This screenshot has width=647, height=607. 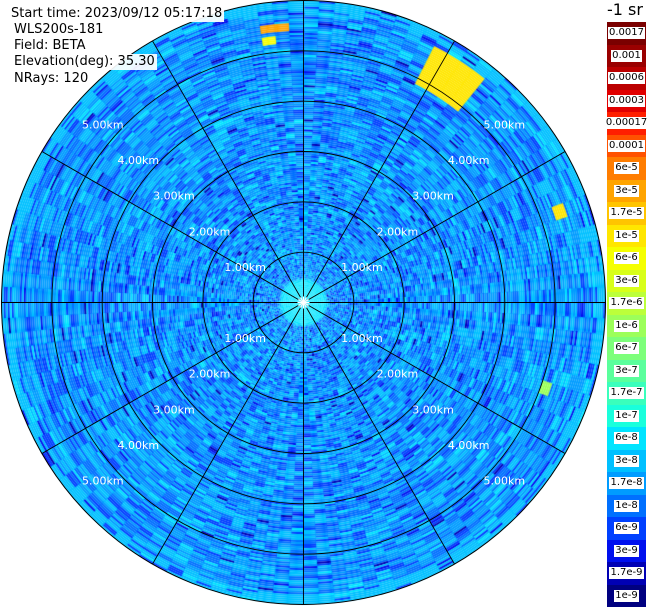 I want to click on colorbar-tick-label: 3e-8, so click(x=626, y=460).